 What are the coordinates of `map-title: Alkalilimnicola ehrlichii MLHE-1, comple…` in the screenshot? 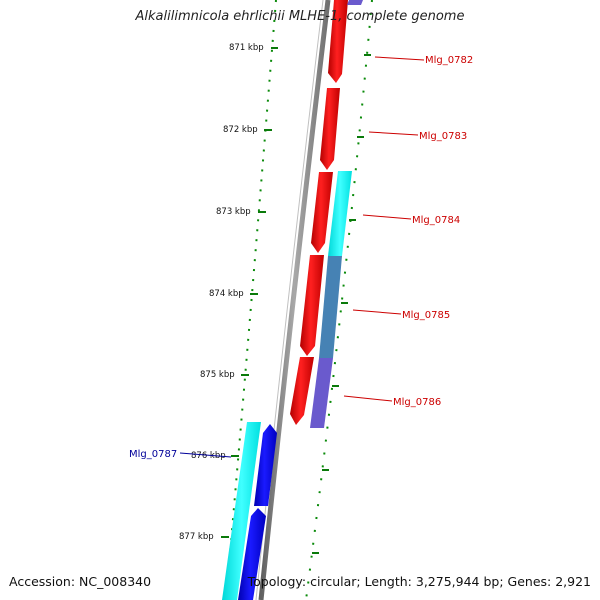 It's located at (300, 16).